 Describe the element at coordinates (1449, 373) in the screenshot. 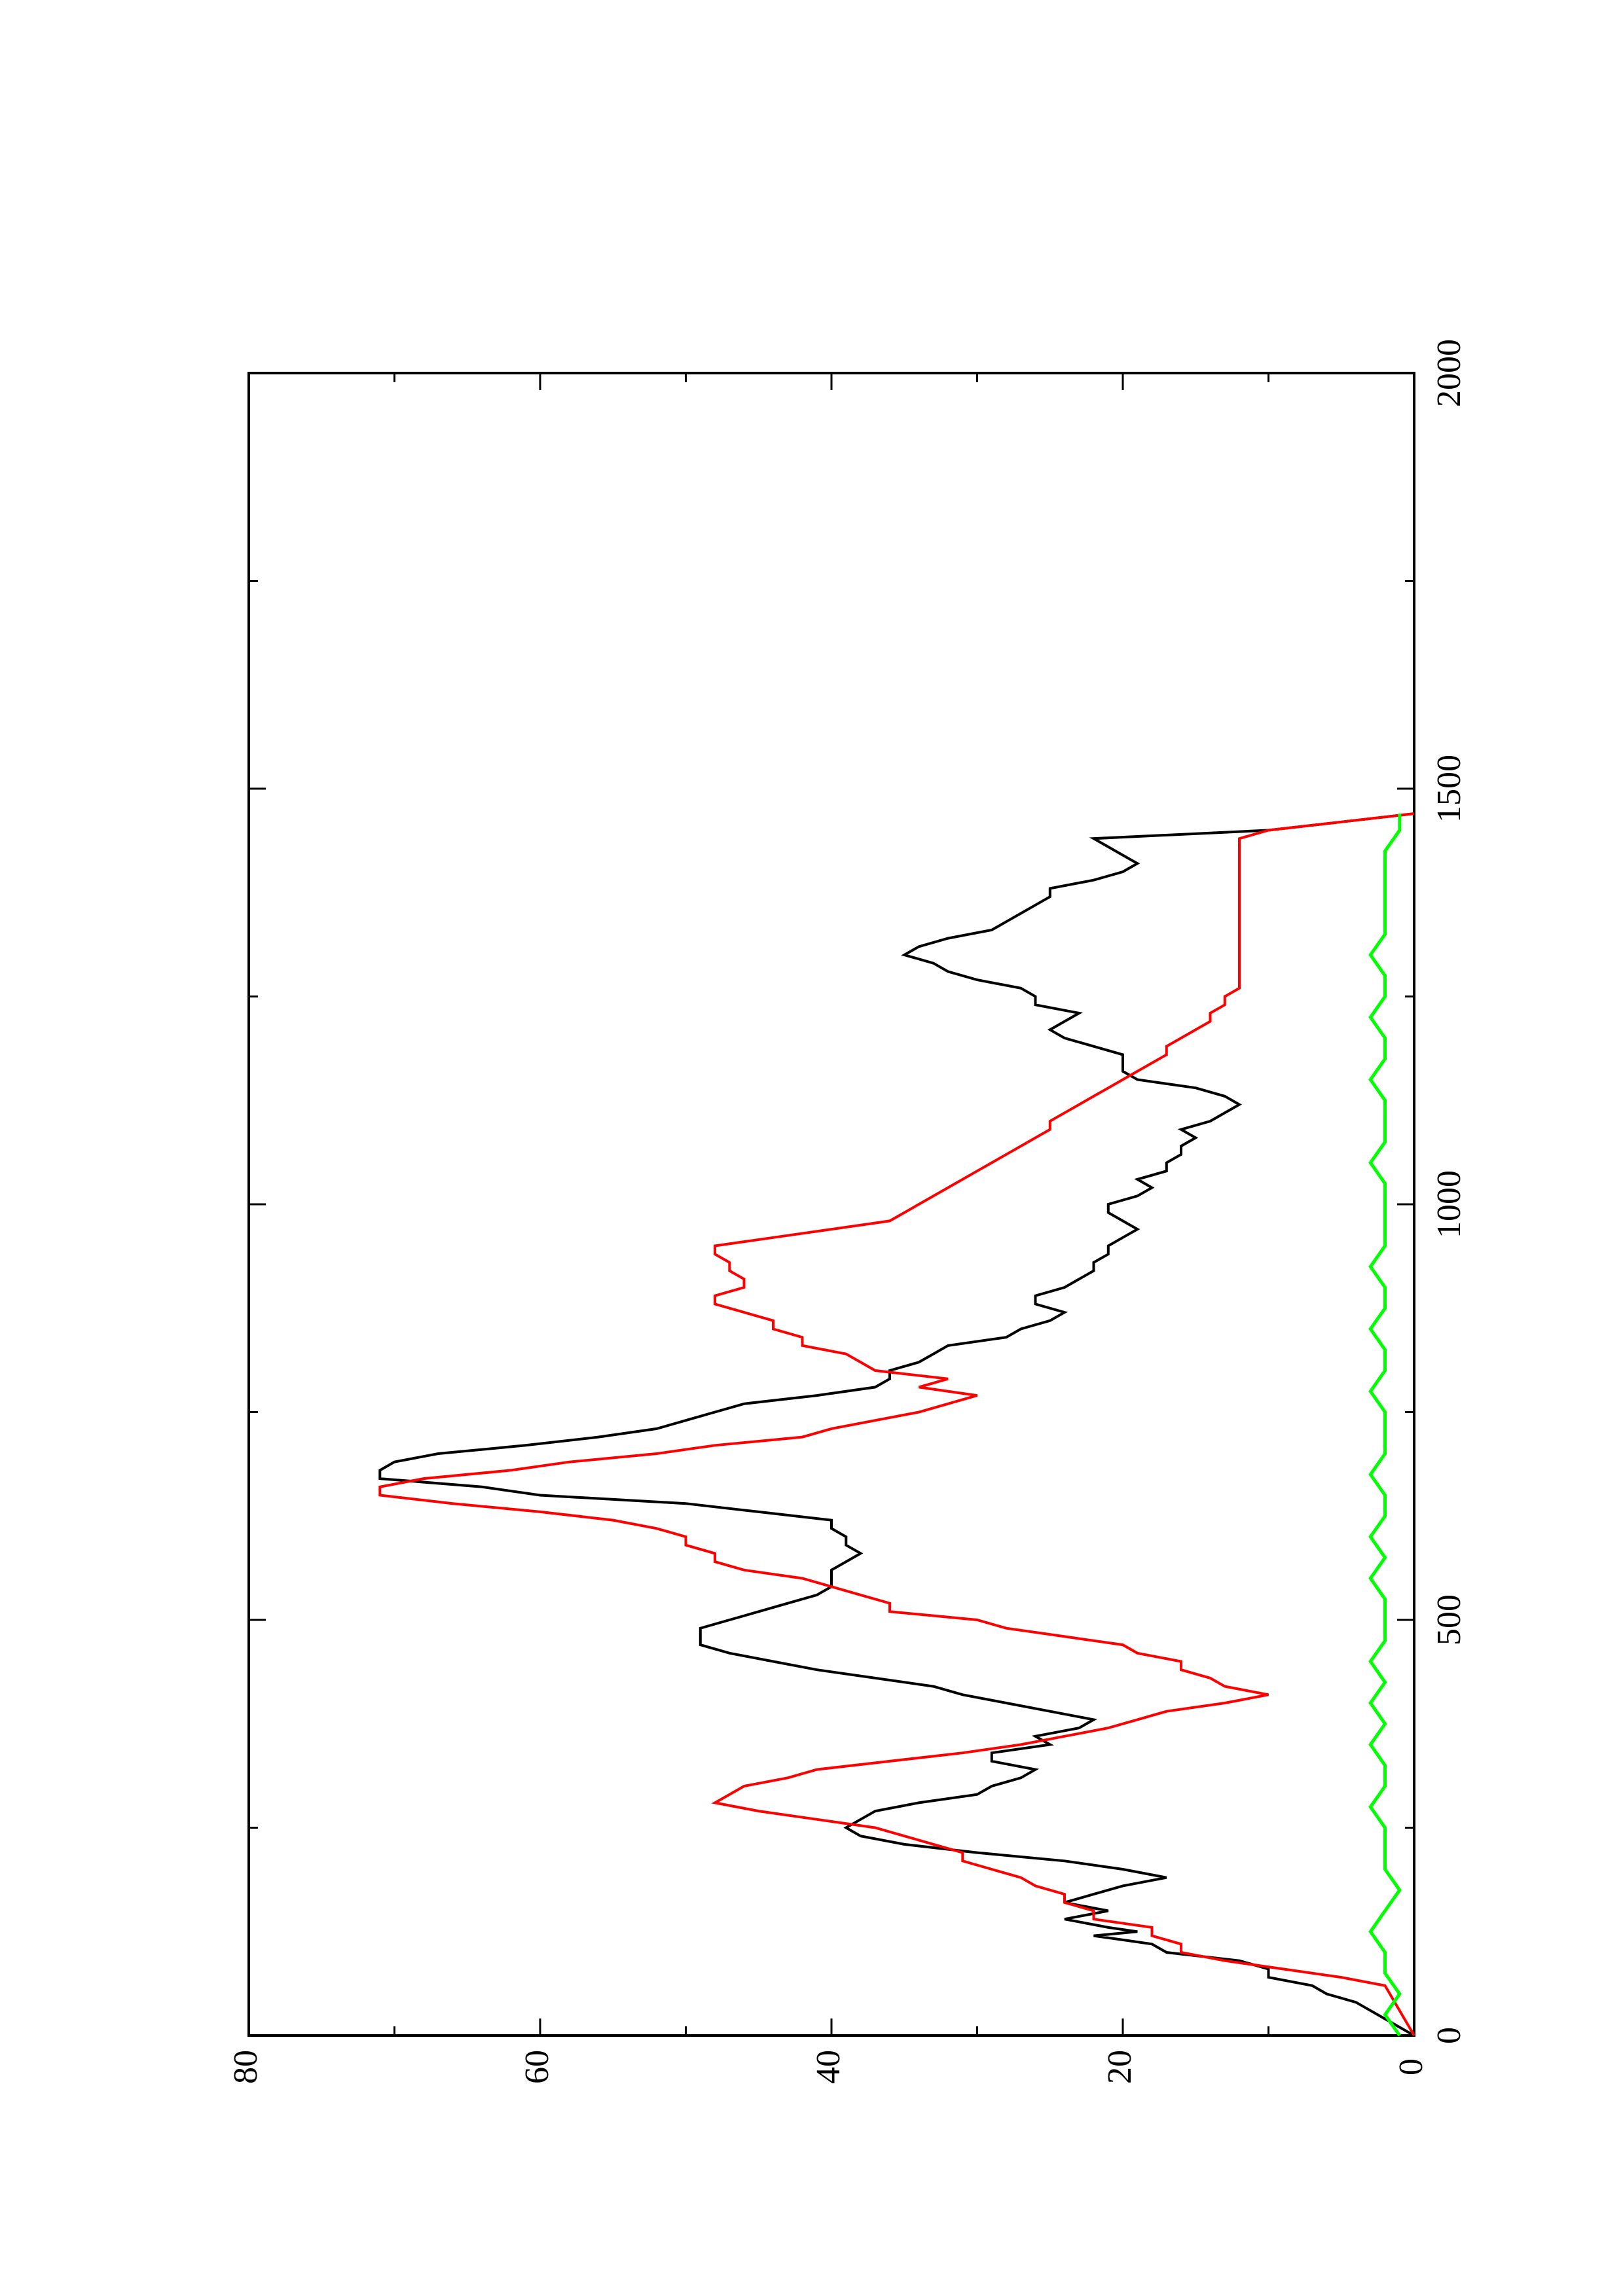

I see `x-tick-label: 2000` at that location.